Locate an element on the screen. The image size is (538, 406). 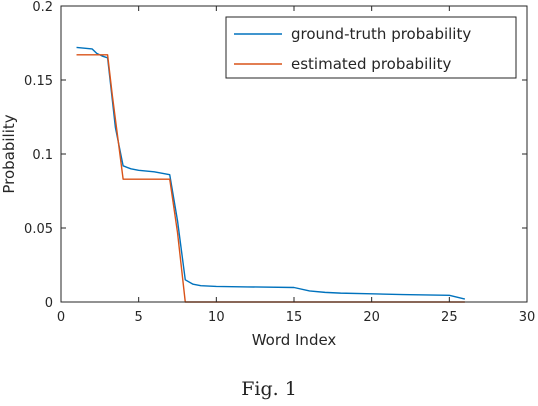
y-tick-label: 0 is located at coordinates (49, 303).